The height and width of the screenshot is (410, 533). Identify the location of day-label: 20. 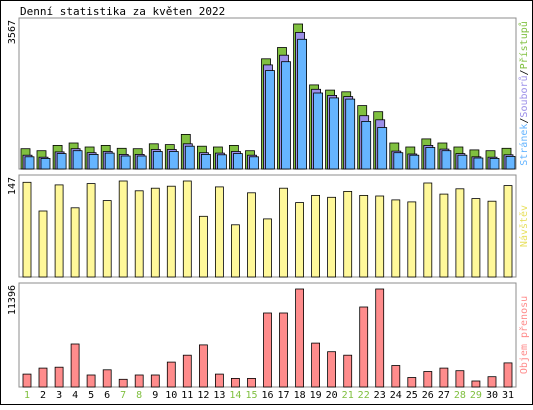
(332, 395).